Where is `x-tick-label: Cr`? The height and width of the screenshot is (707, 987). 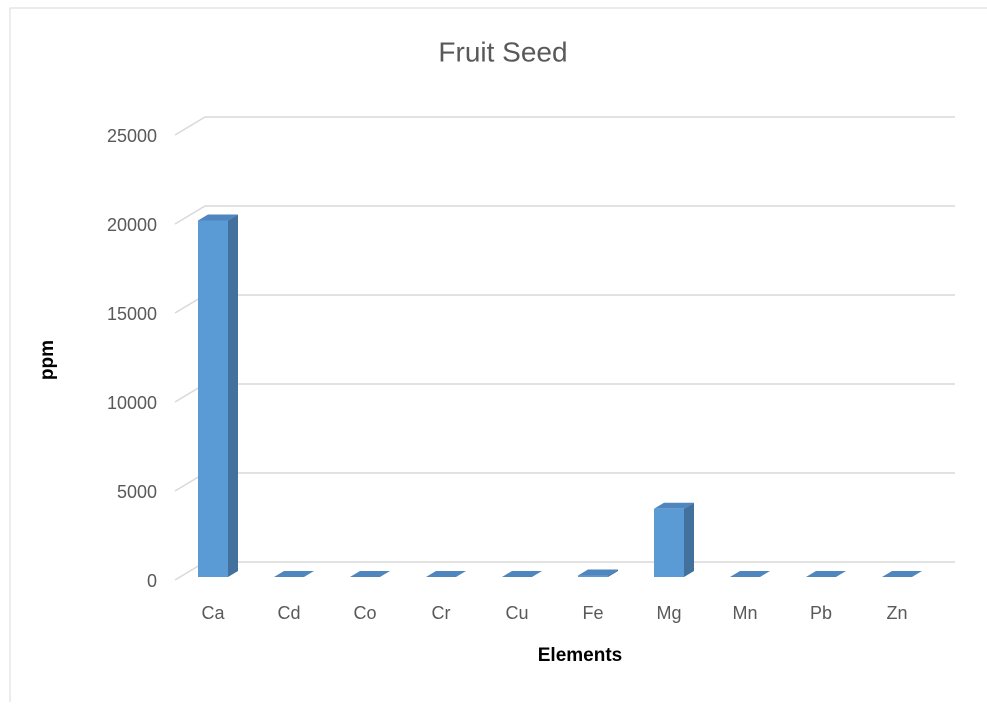 x-tick-label: Cr is located at coordinates (441, 613).